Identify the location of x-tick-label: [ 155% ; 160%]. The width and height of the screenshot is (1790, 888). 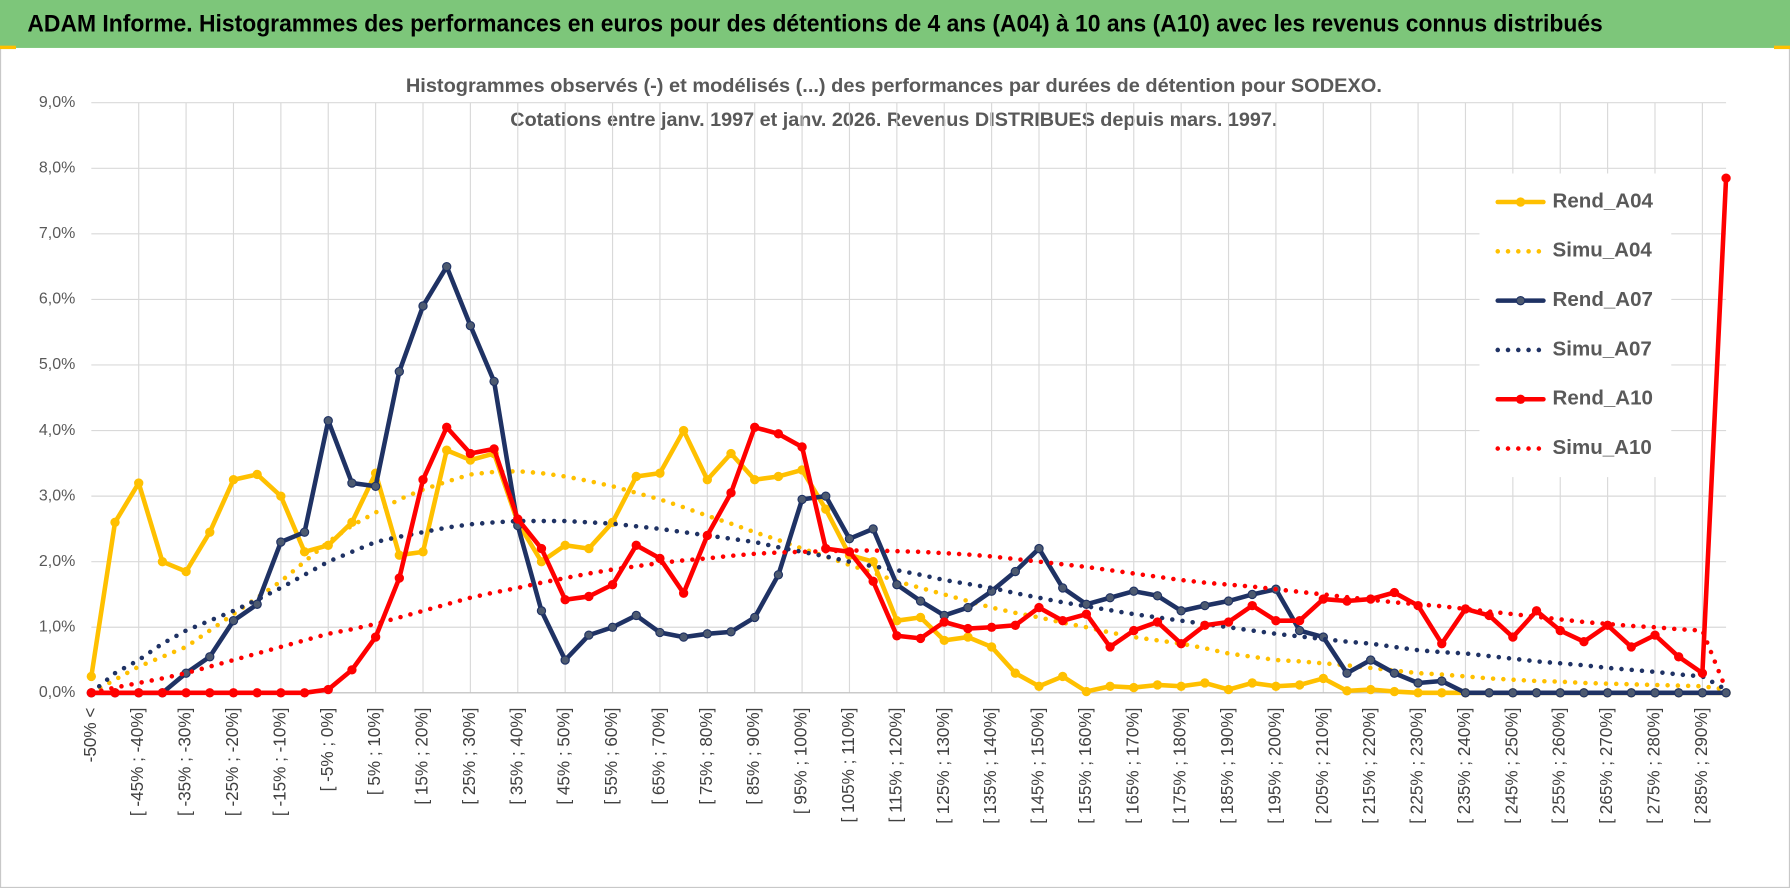
(1085, 766).